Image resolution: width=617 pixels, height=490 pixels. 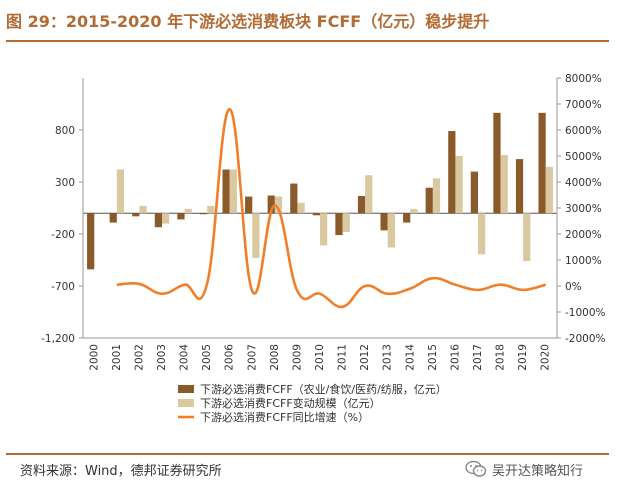 I want to click on x-tick-label: 2007, so click(x=252, y=357).